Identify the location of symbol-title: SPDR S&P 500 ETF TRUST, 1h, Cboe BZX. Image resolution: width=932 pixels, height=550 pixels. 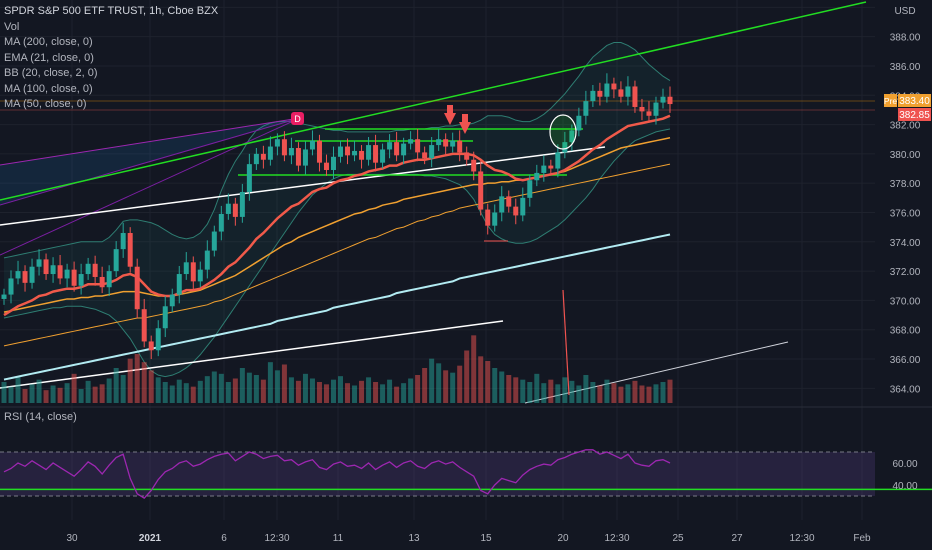
(111, 11).